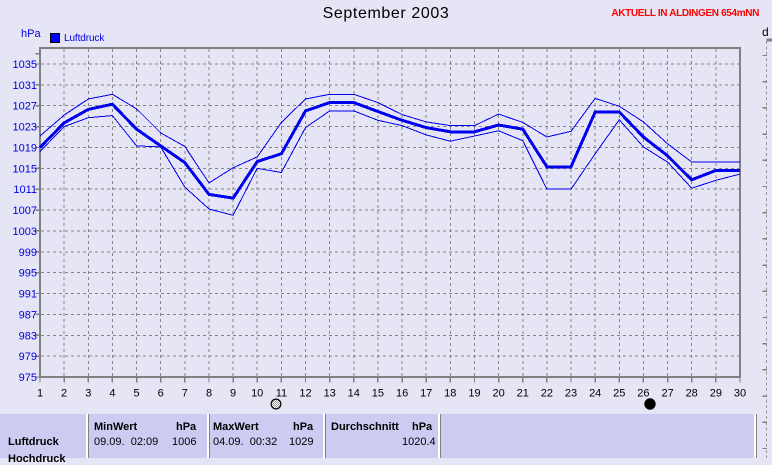  What do you see at coordinates (40, 394) in the screenshot?
I see `svg-text: 1` at bounding box center [40, 394].